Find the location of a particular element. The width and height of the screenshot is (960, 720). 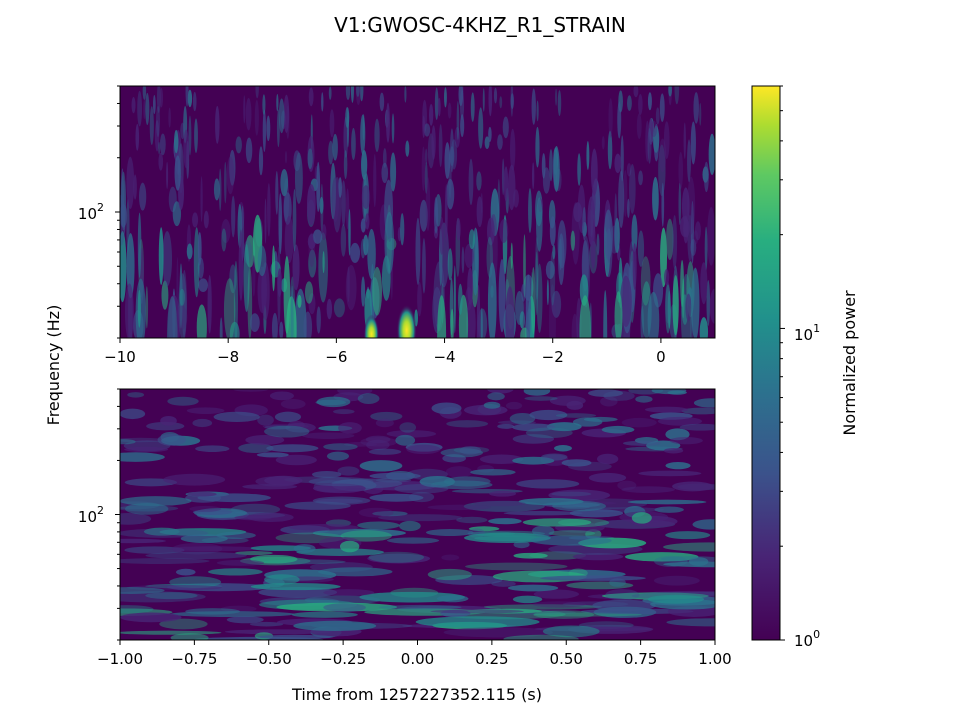

x-tick-label: −1.00 is located at coordinates (120, 659).